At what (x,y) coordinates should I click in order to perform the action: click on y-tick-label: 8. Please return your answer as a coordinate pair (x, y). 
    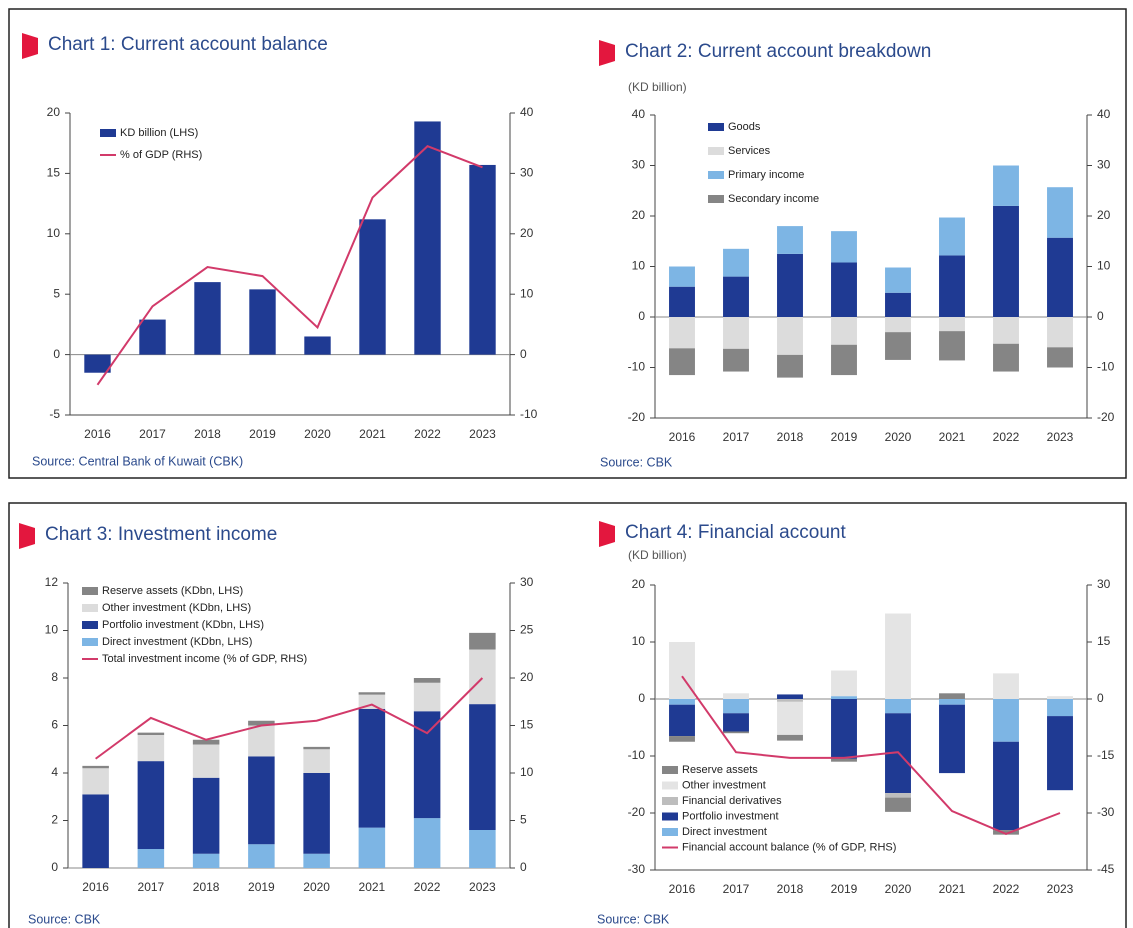
    Looking at the image, I should click on (54, 677).